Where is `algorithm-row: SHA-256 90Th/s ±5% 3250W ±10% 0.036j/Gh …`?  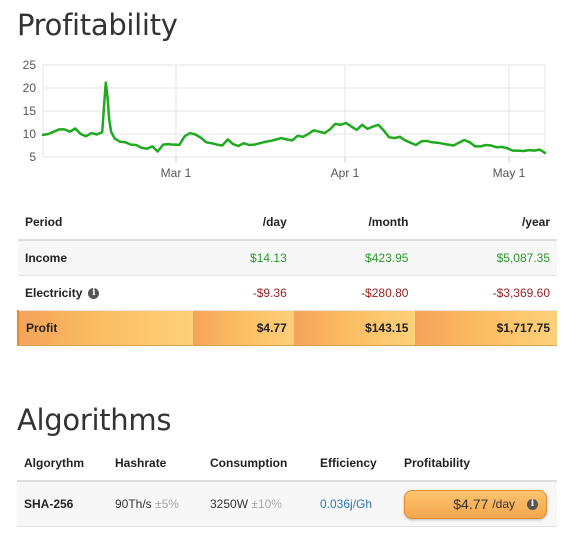
algorithm-row: SHA-256 90Th/s ±5% 3250W ±10% 0.036j/Gh … is located at coordinates (287, 504).